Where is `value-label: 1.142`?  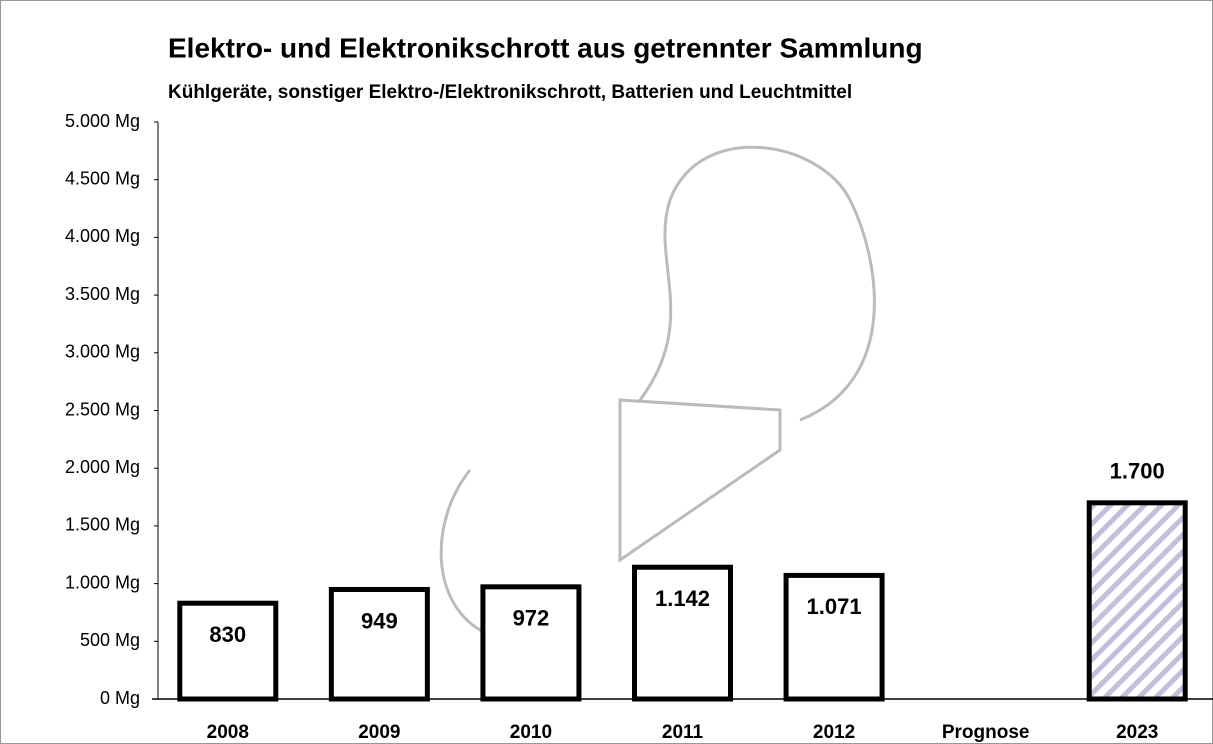
value-label: 1.142 is located at coordinates (682, 598).